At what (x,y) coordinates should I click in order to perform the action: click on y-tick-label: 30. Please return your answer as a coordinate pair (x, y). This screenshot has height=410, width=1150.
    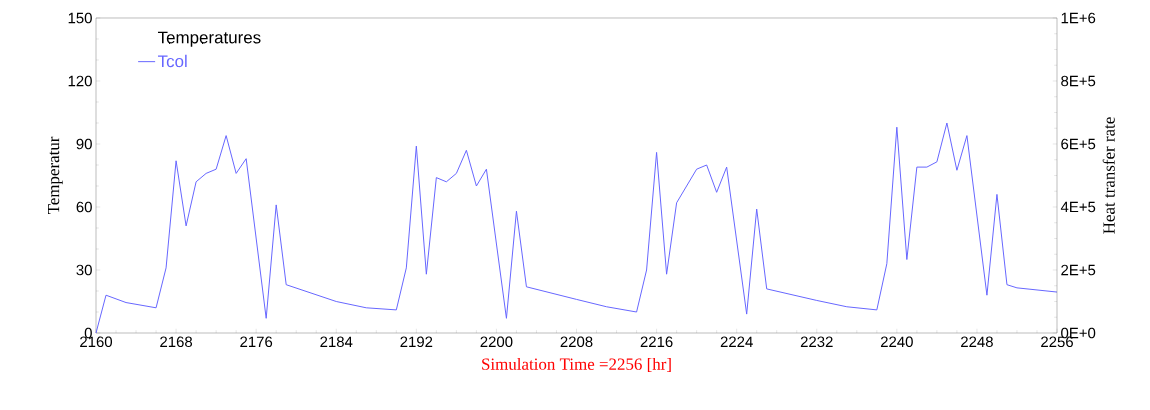
    Looking at the image, I should click on (84, 270).